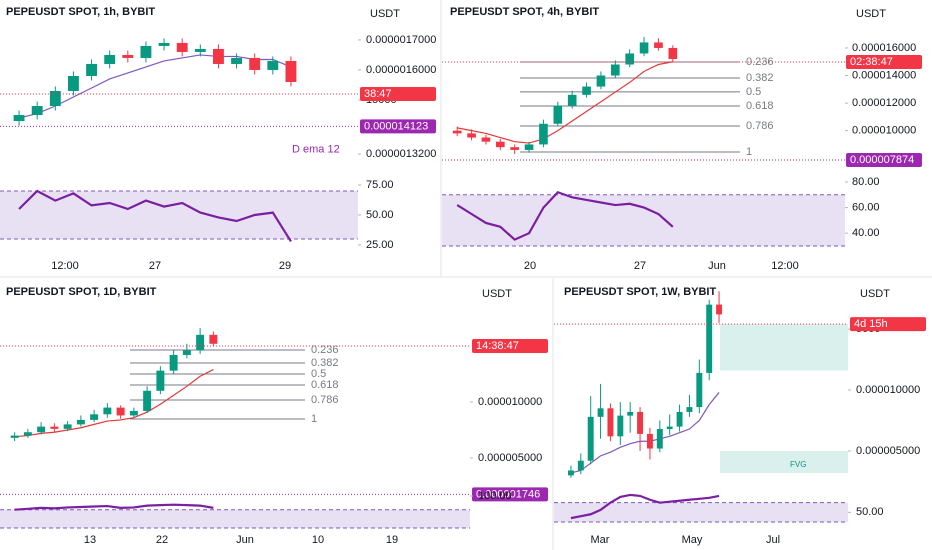 The image size is (932, 550). Describe the element at coordinates (285, 266) in the screenshot. I see `x-tick-label: 29` at that location.